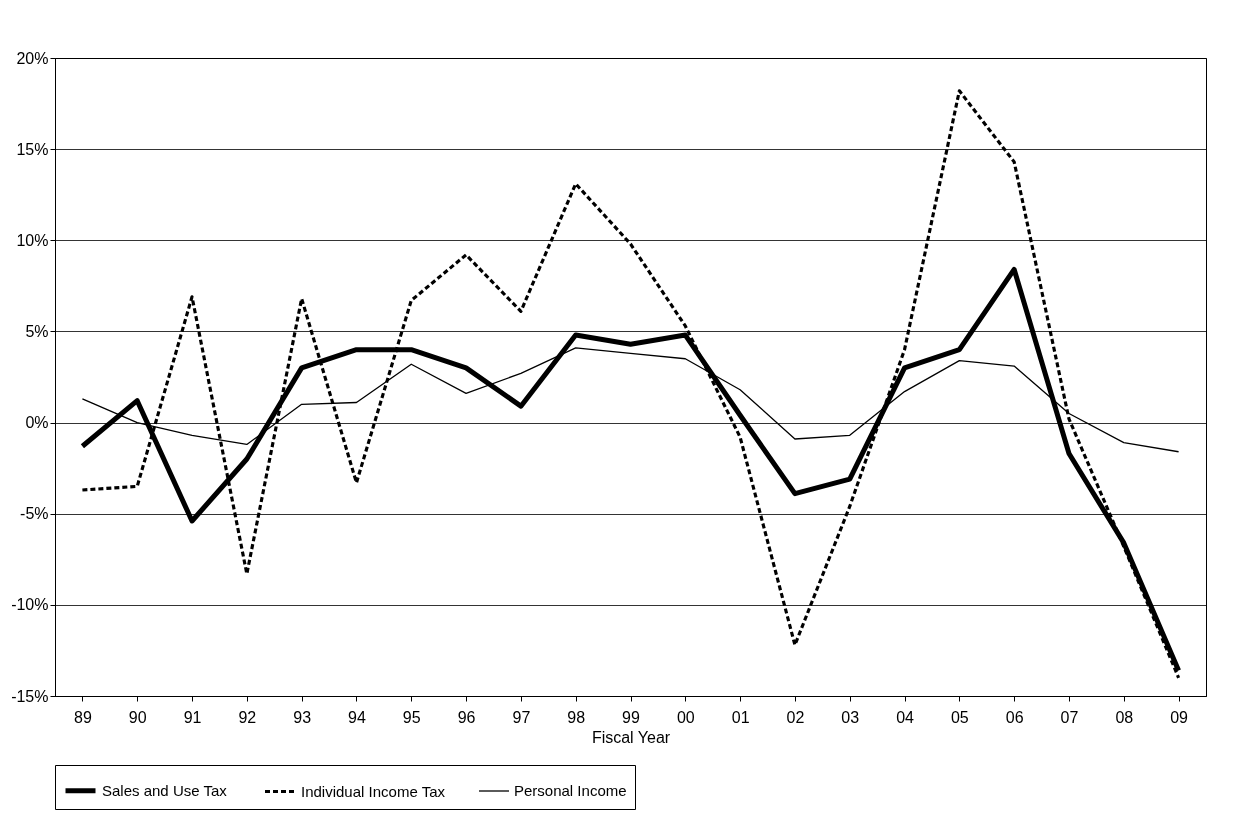 The image size is (1246, 829). Describe the element at coordinates (373, 791) in the screenshot. I see `legend-label: Individual Income Tax` at that location.